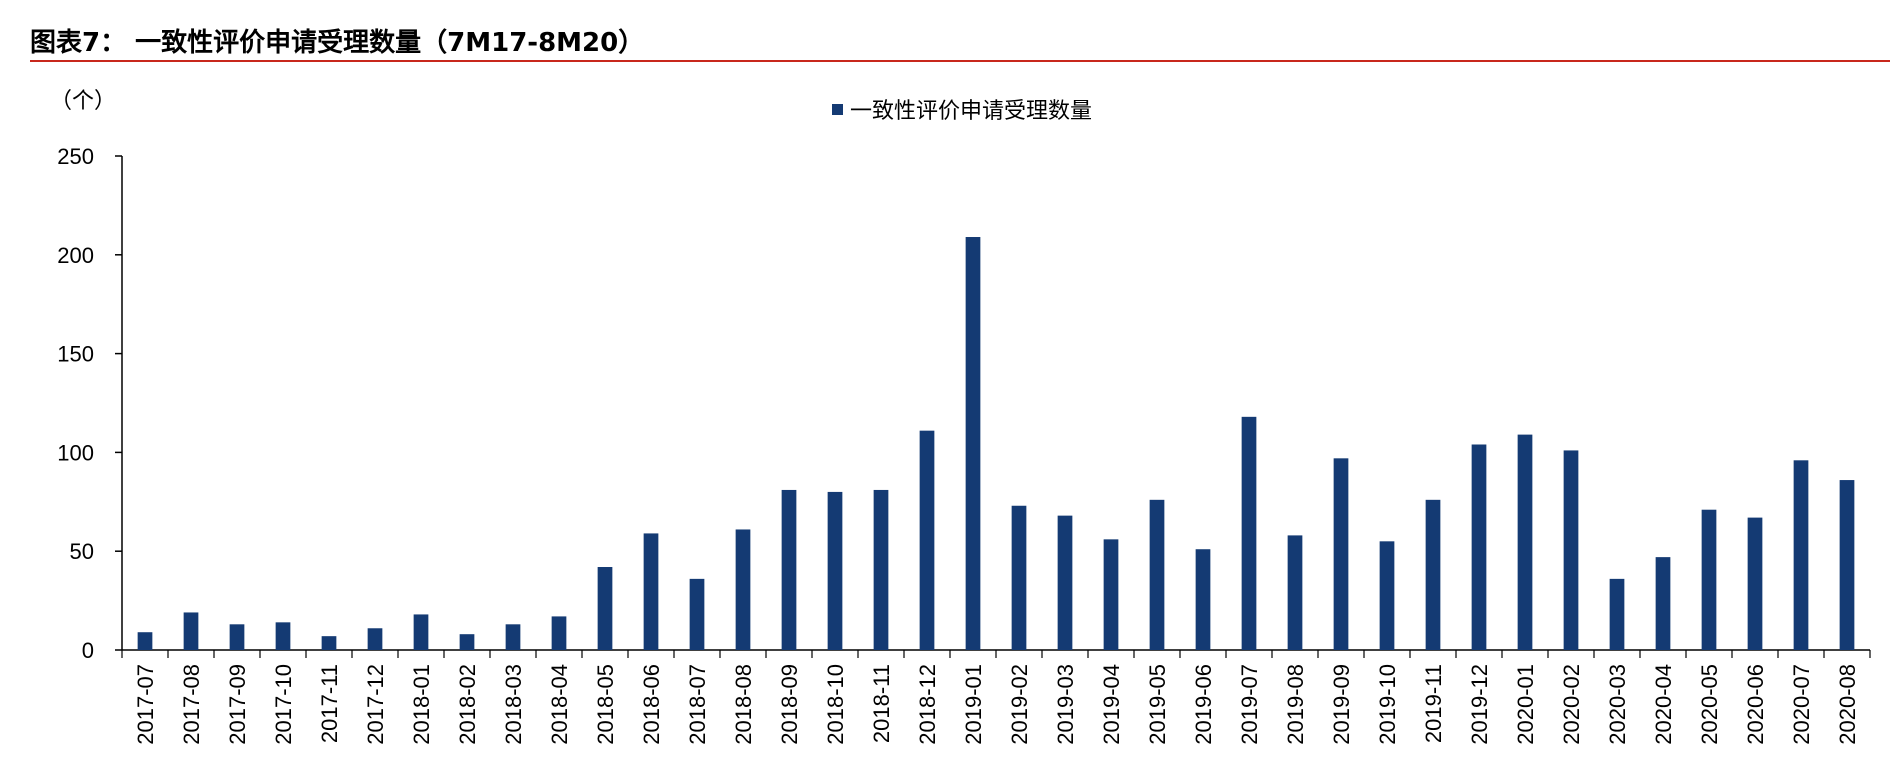 This screenshot has height=778, width=1900. What do you see at coordinates (1479, 704) in the screenshot?
I see `x-tick-label: 2019-12` at bounding box center [1479, 704].